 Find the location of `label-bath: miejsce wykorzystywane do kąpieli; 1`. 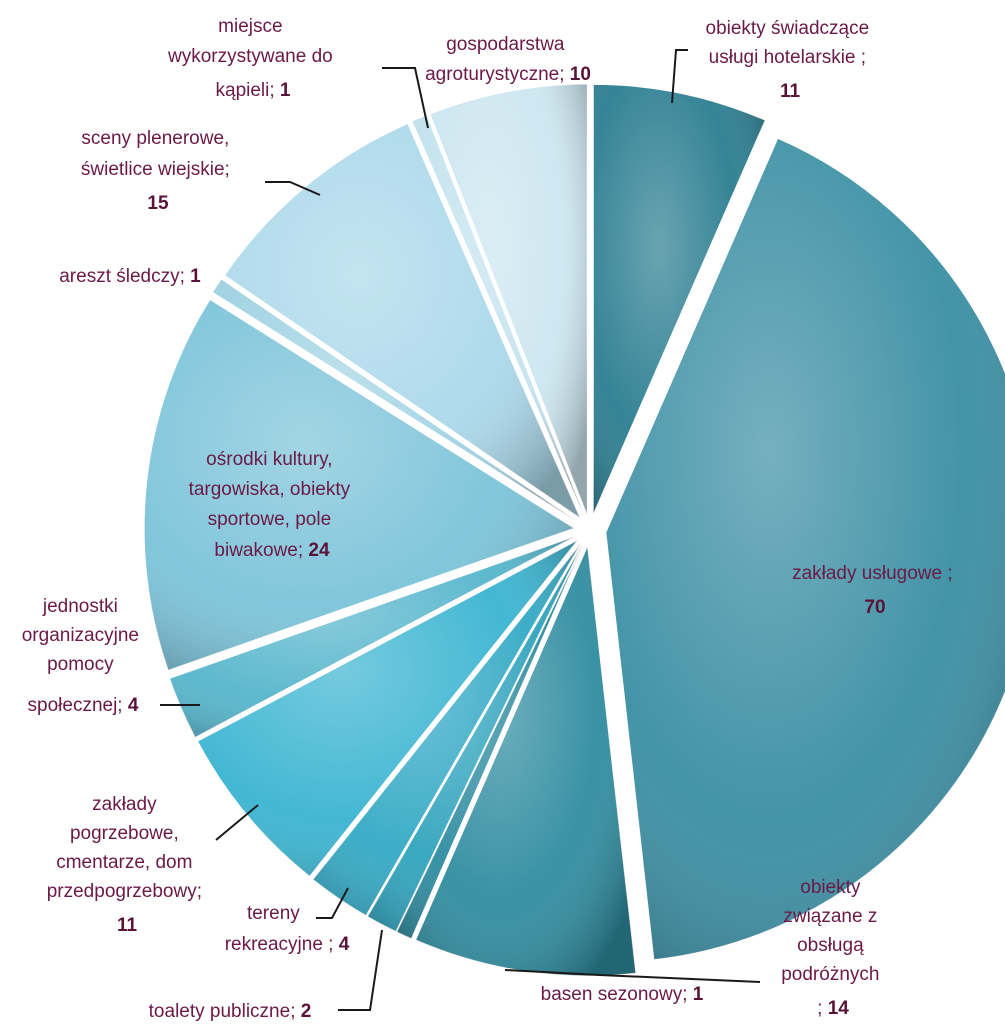

label-bath: miejsce wykorzystywane do kąpieli; 1 is located at coordinates (252, 58).